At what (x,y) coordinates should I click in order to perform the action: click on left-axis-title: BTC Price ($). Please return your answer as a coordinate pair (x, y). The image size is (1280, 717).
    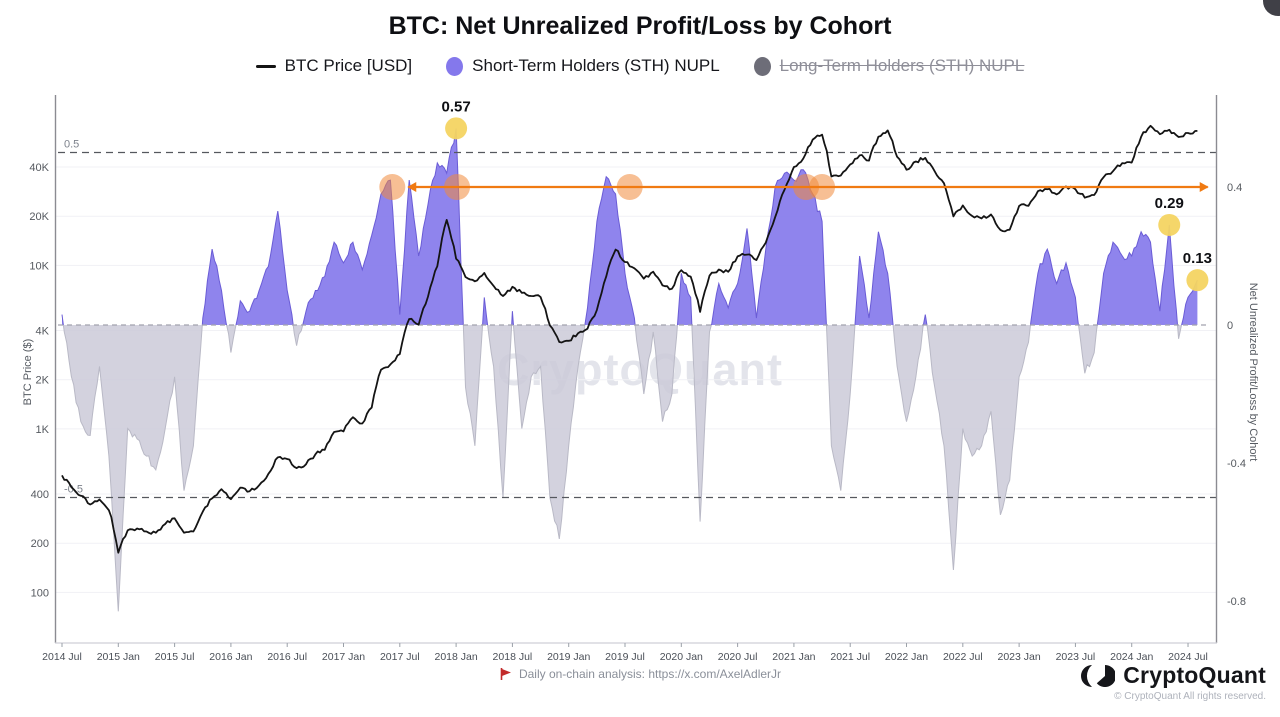
    Looking at the image, I should click on (28, 372).